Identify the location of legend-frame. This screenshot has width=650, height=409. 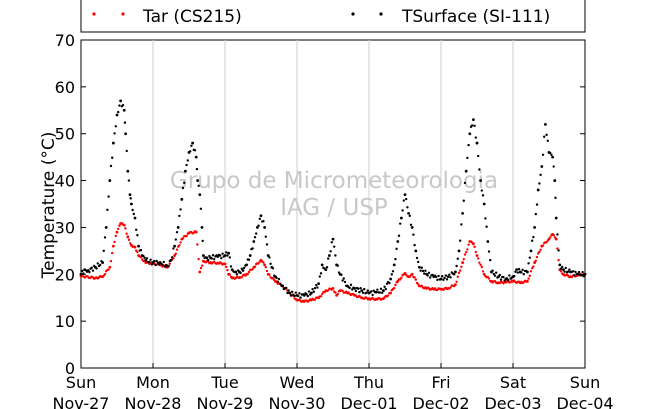
(333, 16).